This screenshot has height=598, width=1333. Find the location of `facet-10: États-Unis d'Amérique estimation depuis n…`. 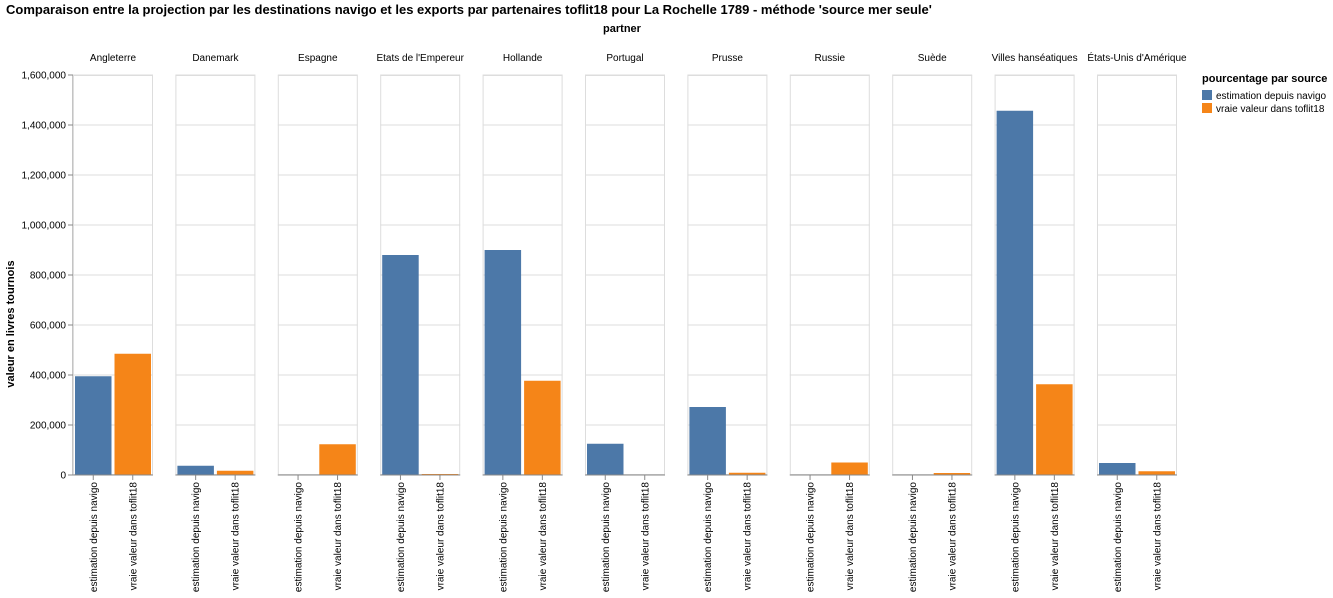

facet-10: États-Unis d'Amérique estimation depuis n… is located at coordinates (1137, 321).